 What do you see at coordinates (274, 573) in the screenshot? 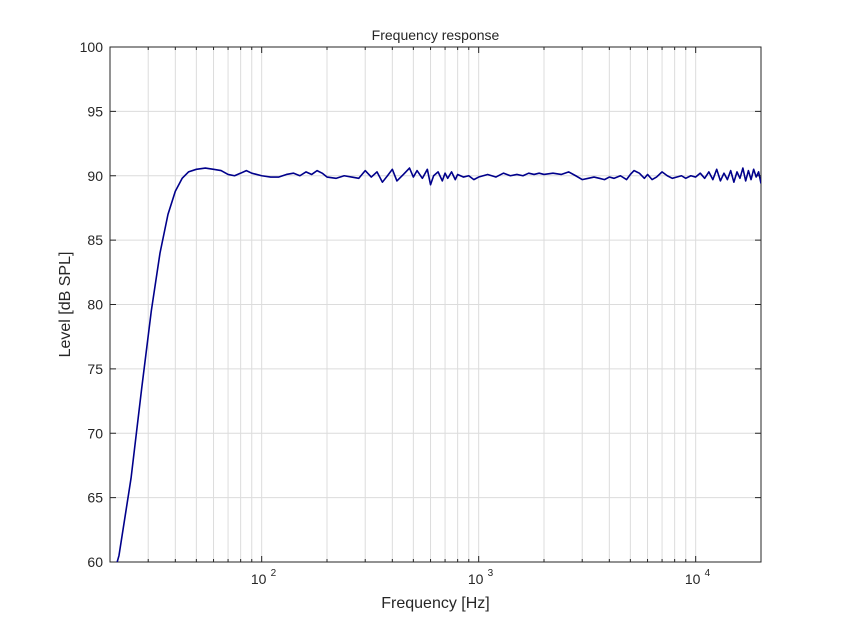
I see `x-tick-label-exponent: 2` at bounding box center [274, 573].